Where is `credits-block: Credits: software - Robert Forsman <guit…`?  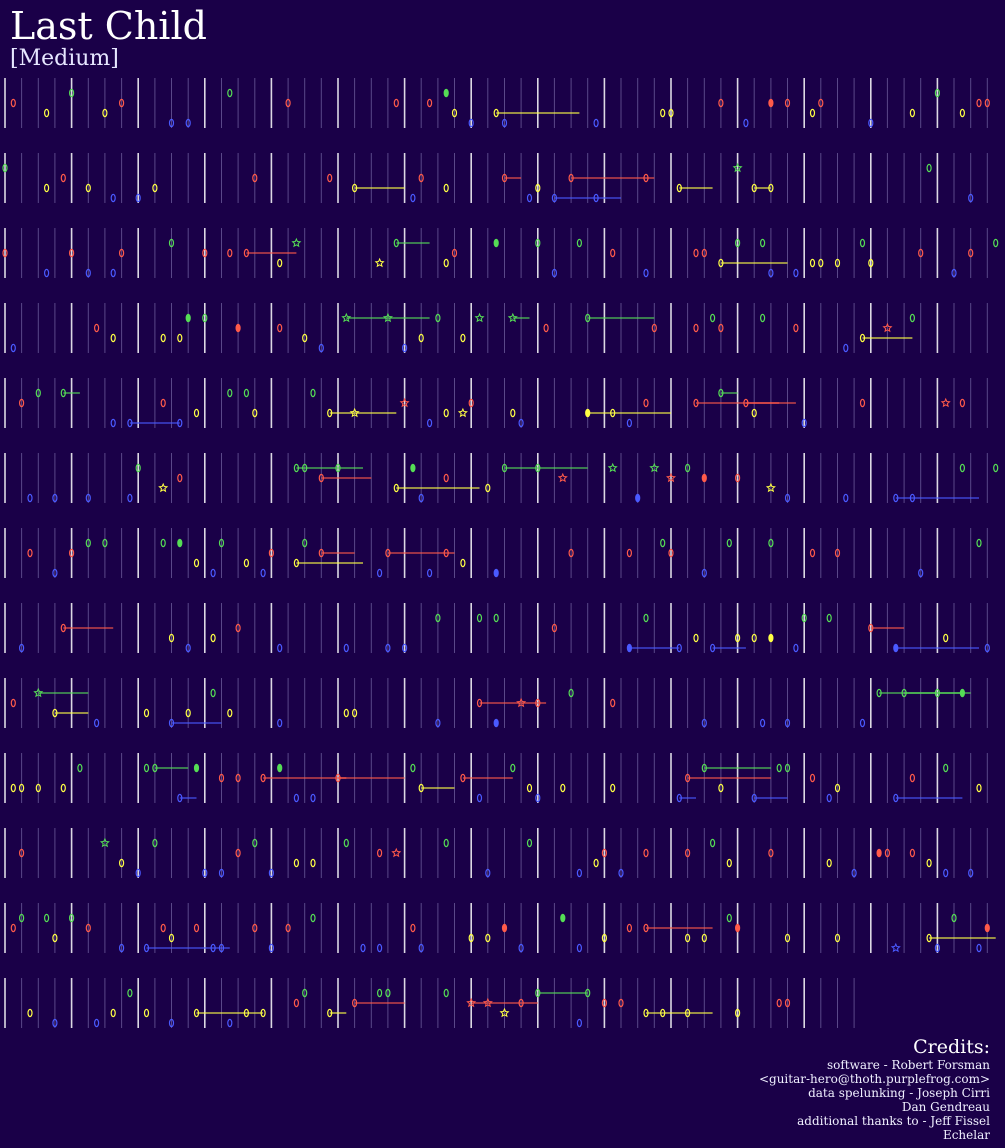
credits-block: Credits: software - Robert Forsman <guit… is located at coordinates (874, 1089).